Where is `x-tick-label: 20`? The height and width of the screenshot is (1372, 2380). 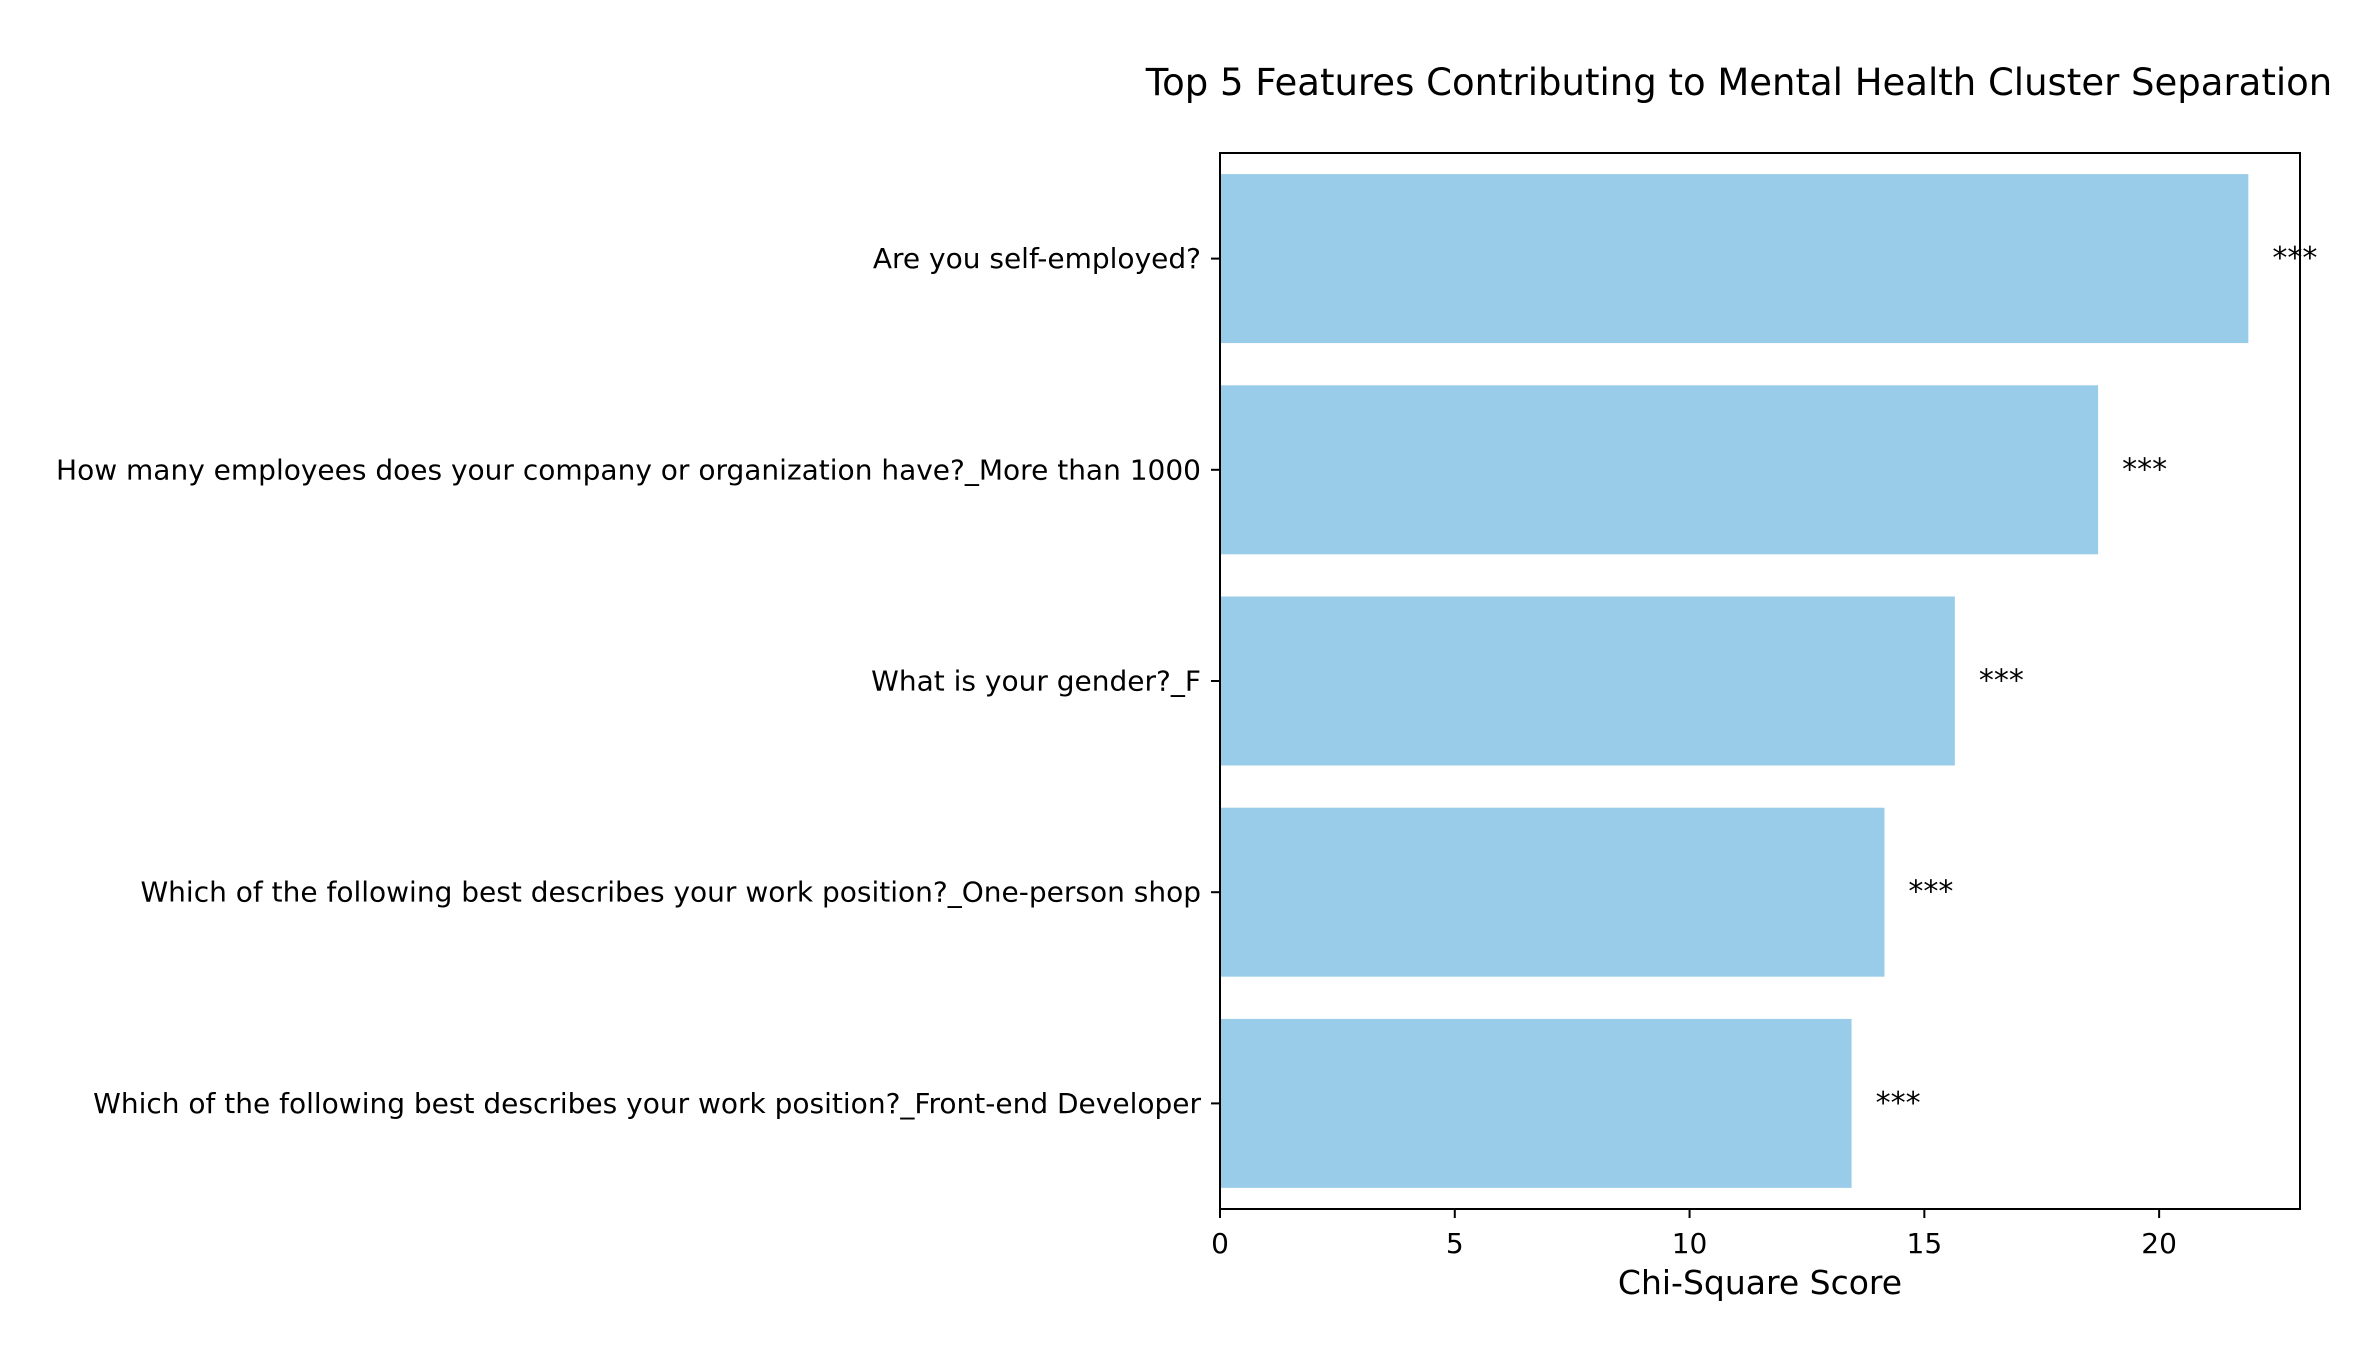
x-tick-label: 20 is located at coordinates (2159, 1243).